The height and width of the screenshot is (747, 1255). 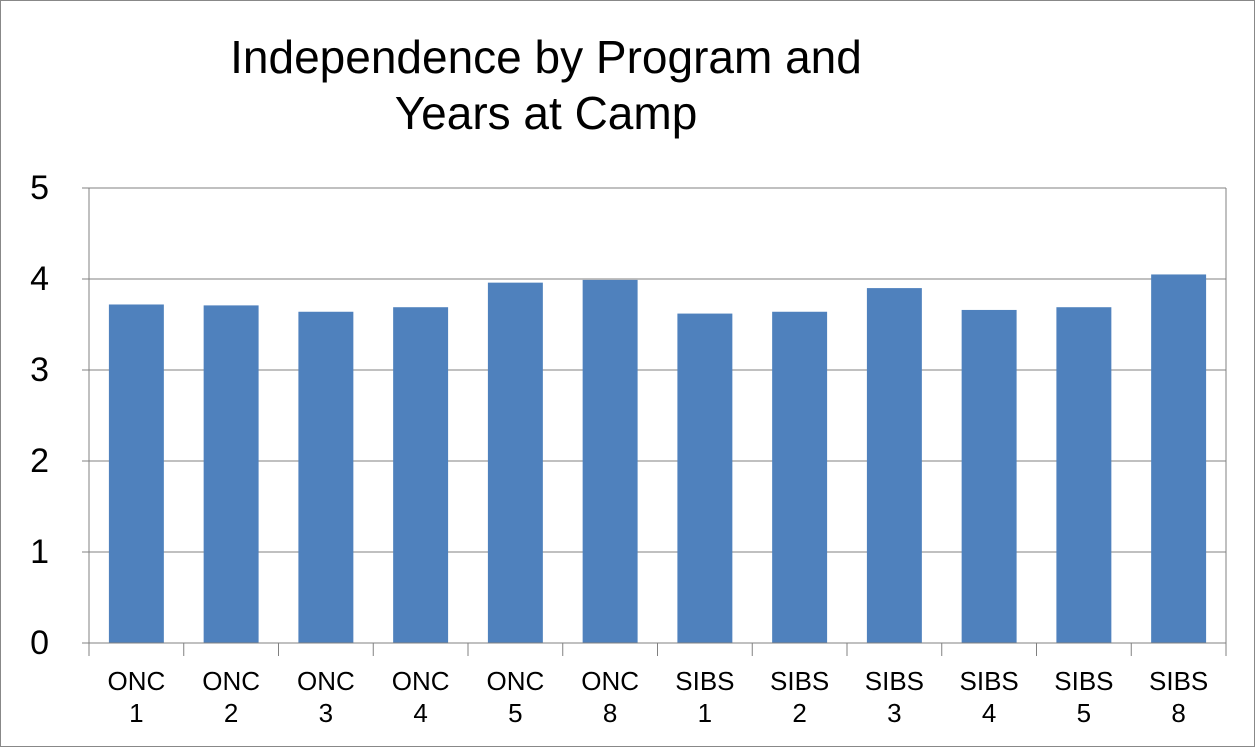 I want to click on x-tick-label: SIBS 5, so click(x=1084, y=697).